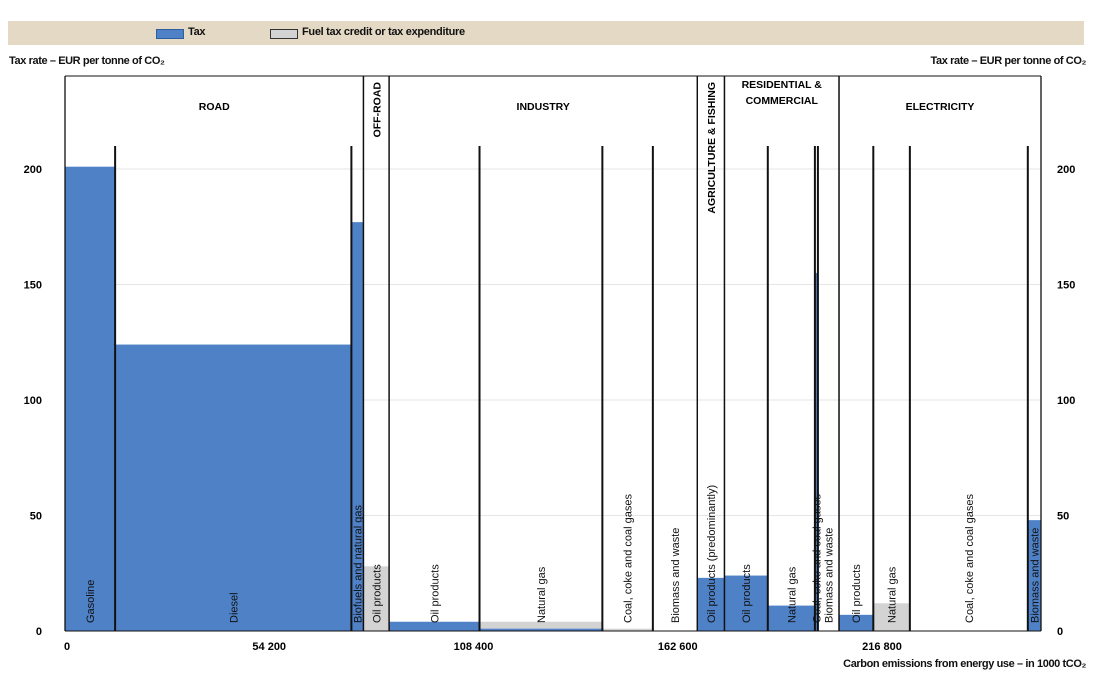  What do you see at coordinates (383, 32) in the screenshot?
I see `legend-label-credit: Fuel tax credit or tax expenditure` at bounding box center [383, 32].